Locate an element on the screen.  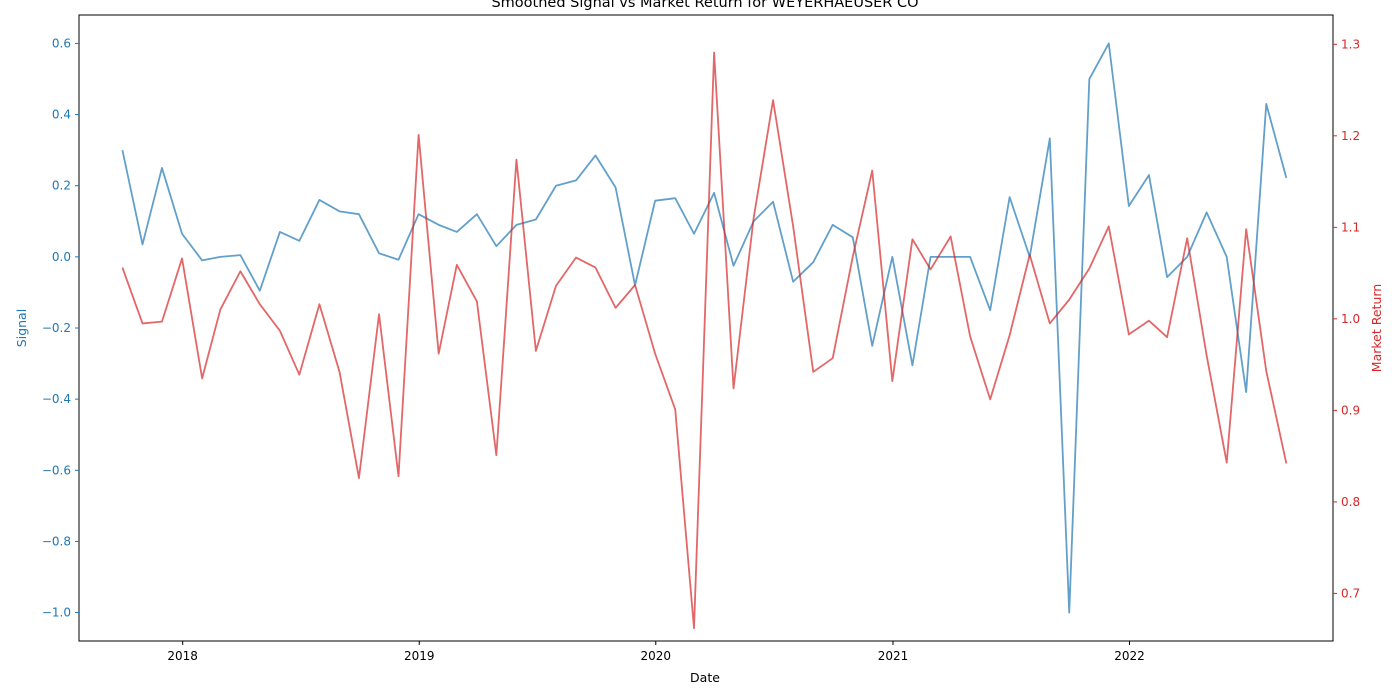
y-right-tick-label: 0.7 is located at coordinates (1350, 593).